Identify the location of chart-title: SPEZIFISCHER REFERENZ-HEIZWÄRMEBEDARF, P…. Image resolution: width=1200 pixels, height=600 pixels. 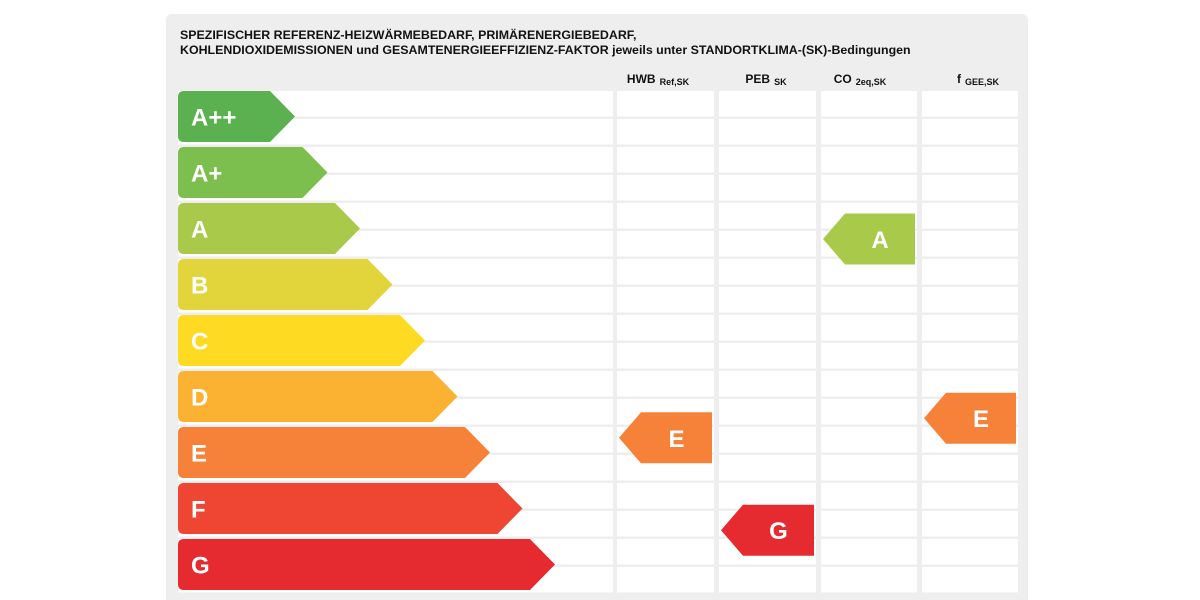
(600, 43).